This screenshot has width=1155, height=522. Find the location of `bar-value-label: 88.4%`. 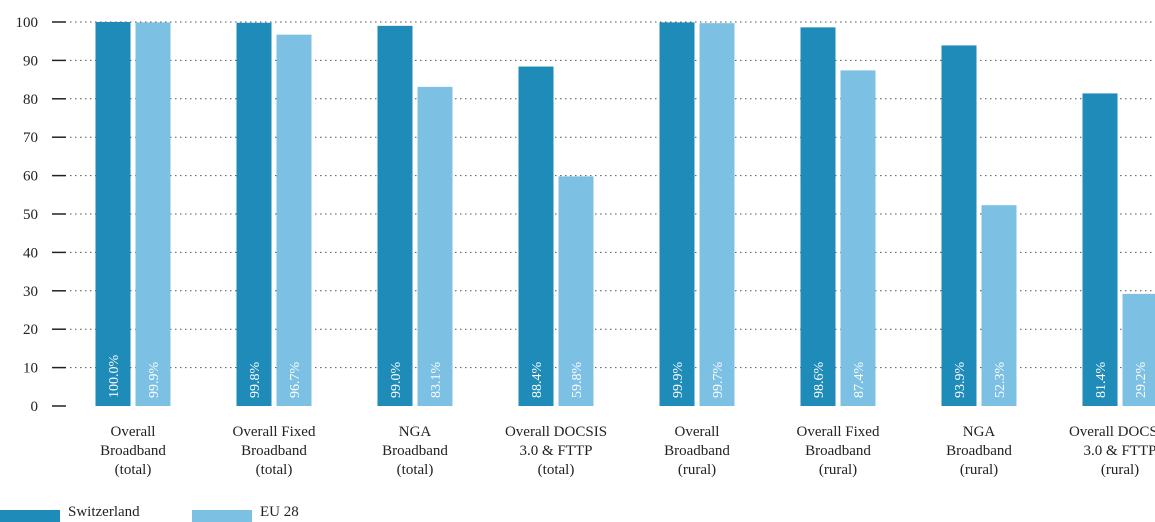

bar-value-label: 88.4% is located at coordinates (537, 380).